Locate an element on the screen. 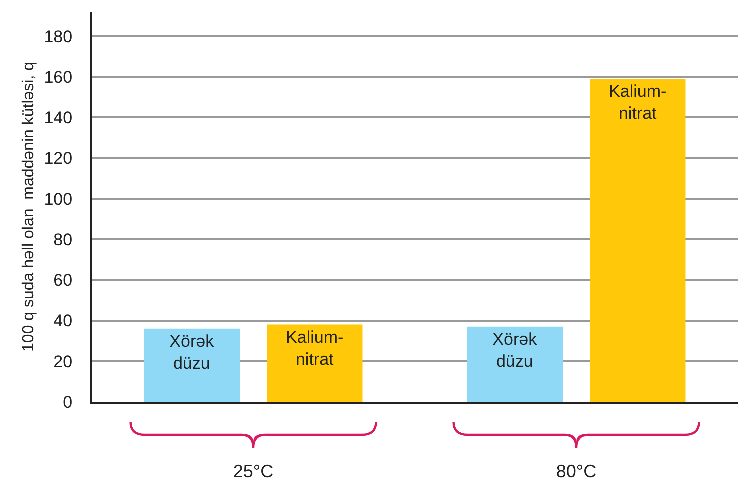 Image resolution: width=738 pixels, height=481 pixels. y-tick-label: 120 is located at coordinates (58, 158).